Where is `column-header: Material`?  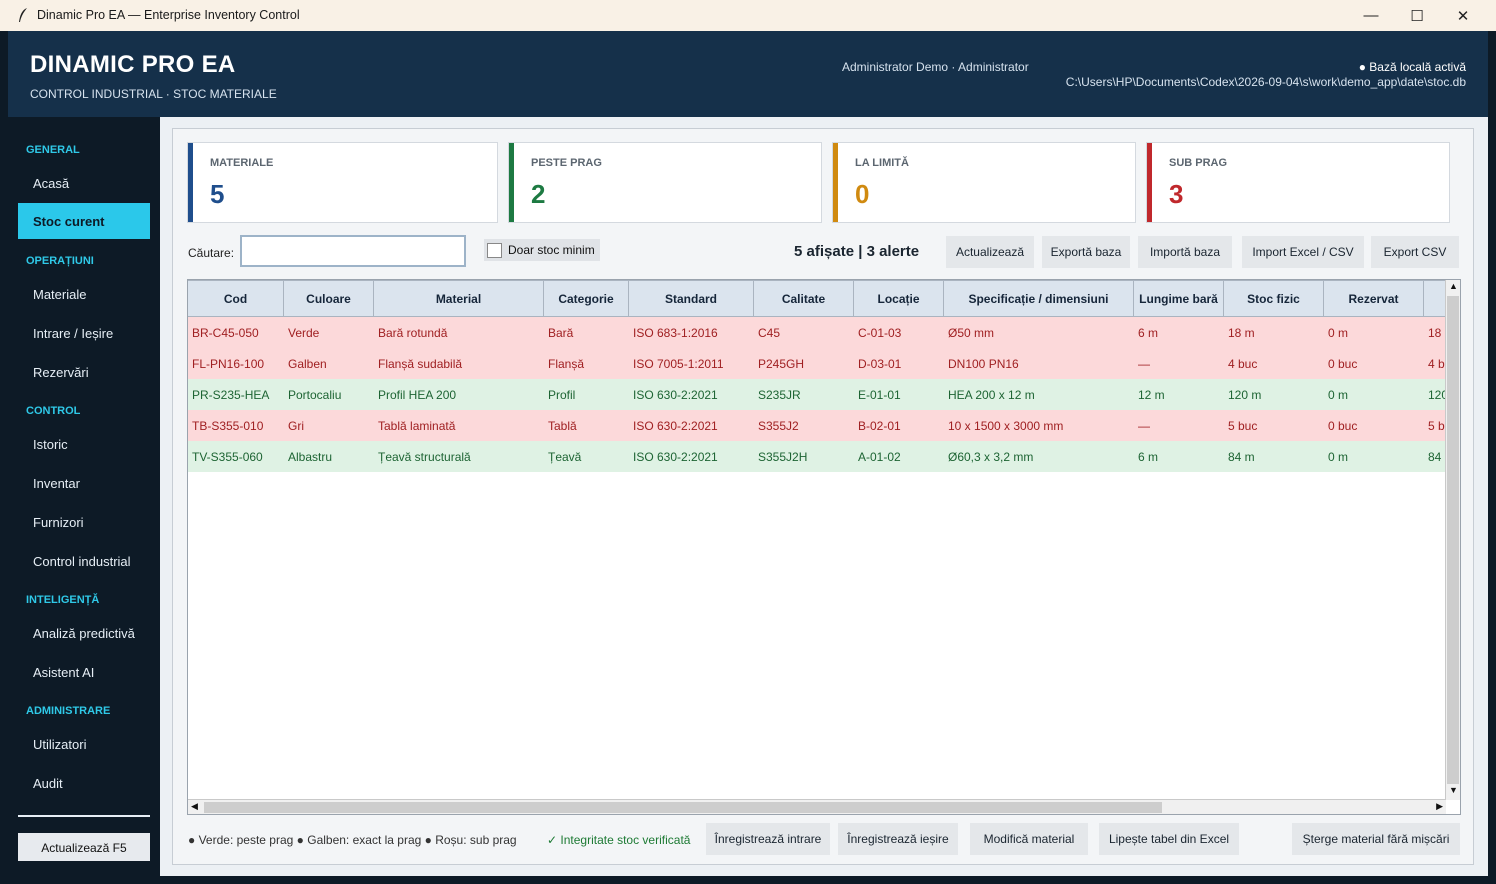 column-header: Material is located at coordinates (459, 298).